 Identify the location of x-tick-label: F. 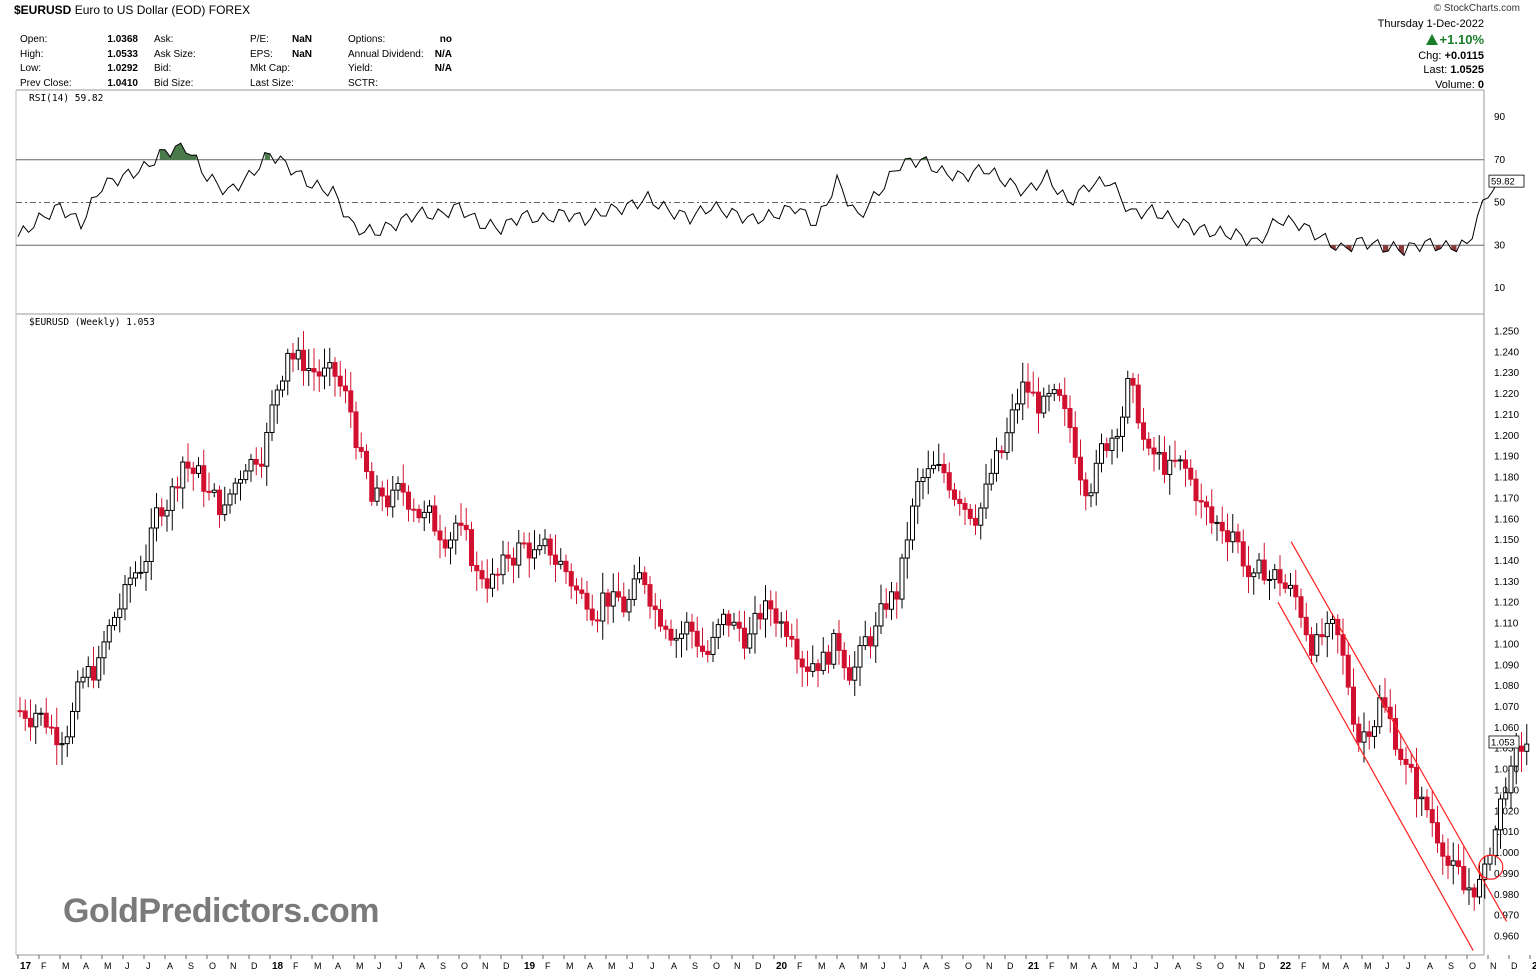
(1052, 966).